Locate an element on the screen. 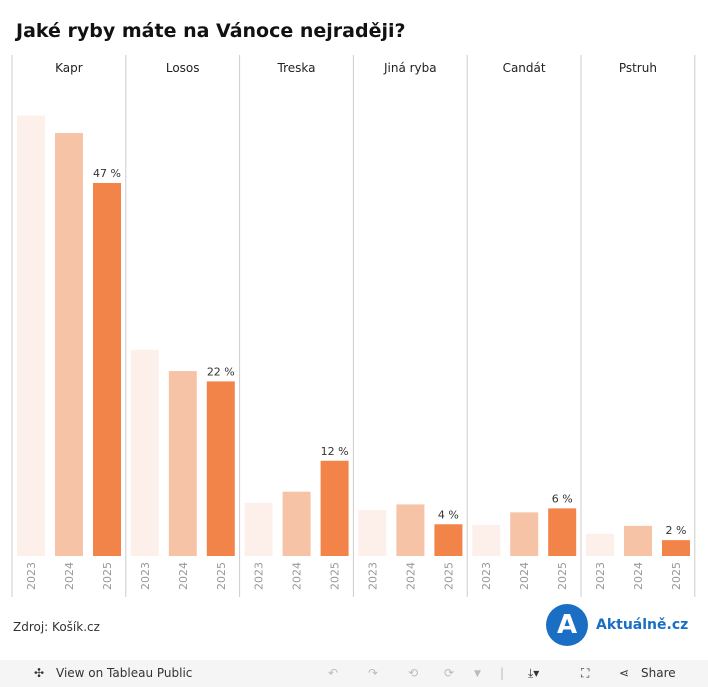 This screenshot has height=687, width=708. bar-Jiná ryba-2023 is located at coordinates (372, 532).